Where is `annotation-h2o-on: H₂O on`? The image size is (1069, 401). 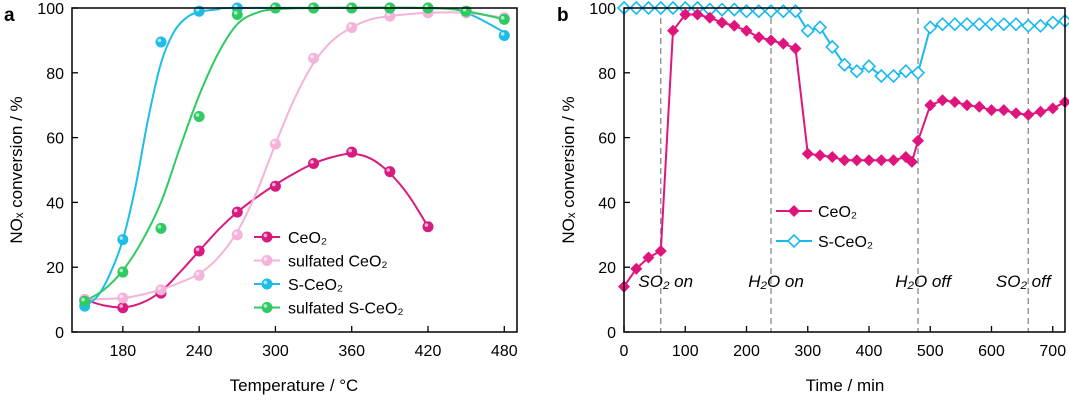
annotation-h2o-on: H₂O on is located at coordinates (776, 281).